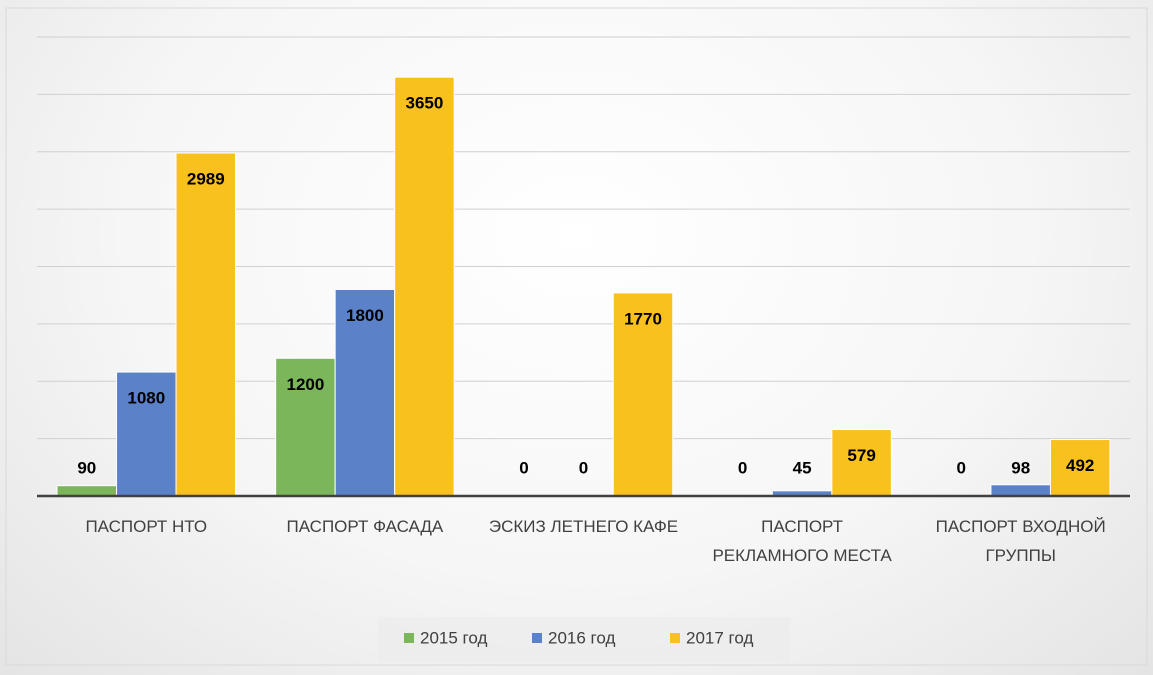 This screenshot has height=675, width=1153. What do you see at coordinates (583, 526) in the screenshot?
I see `x-tick-label: ЭСКИЗ ЛЕТНЕГО КАФЕ` at bounding box center [583, 526].